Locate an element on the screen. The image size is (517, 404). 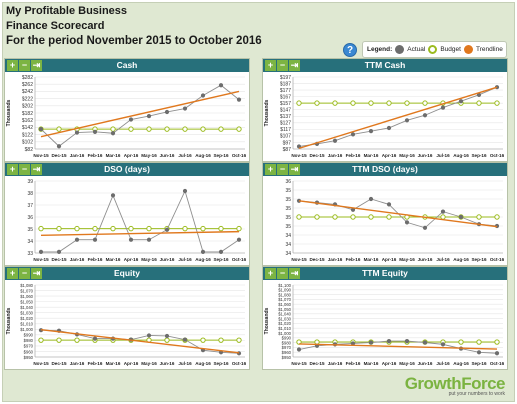
equity-collapse-icon: − is located at coordinates (24, 273).